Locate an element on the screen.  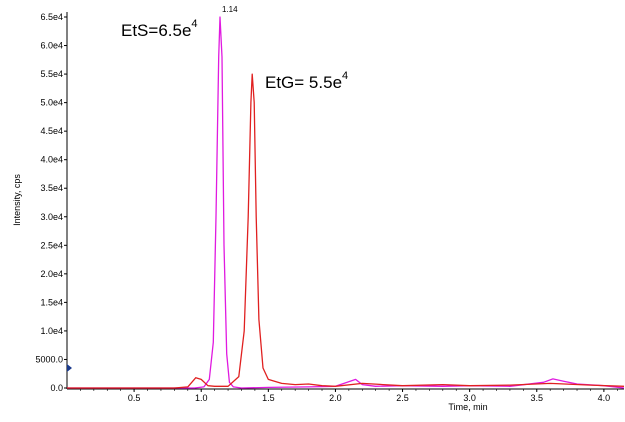
annotation-etg-text: EtG= 5.5e is located at coordinates (303, 82).